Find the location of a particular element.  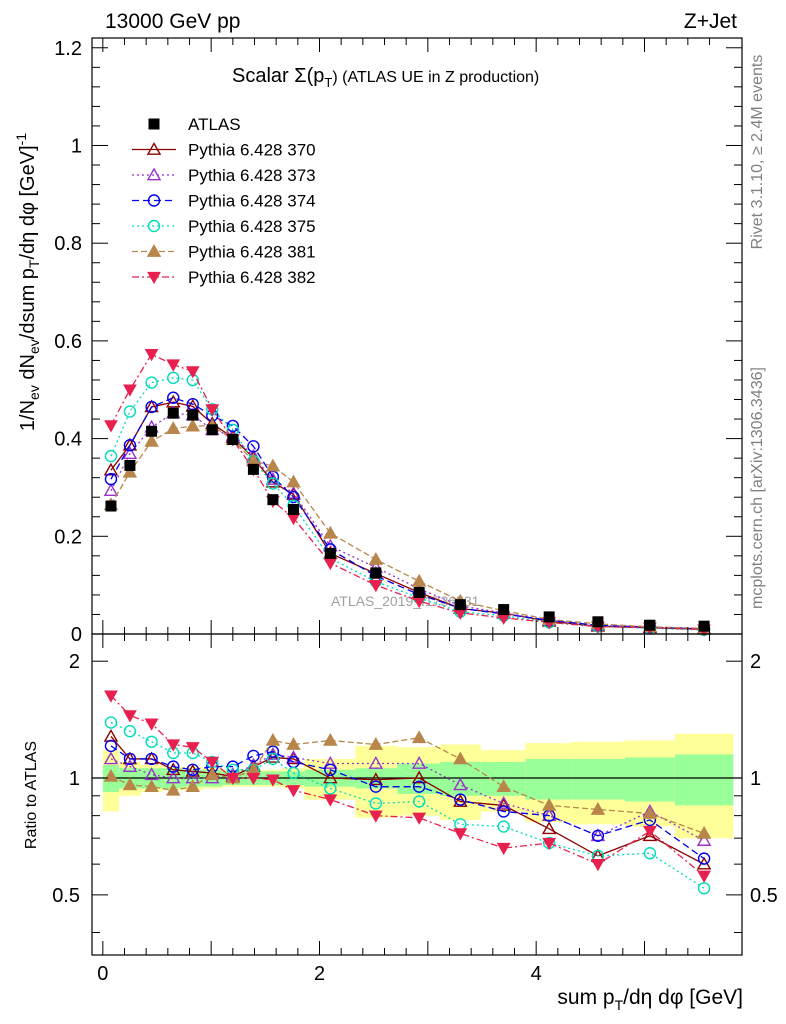

series-370-ratio-line is located at coordinates (407, 800).